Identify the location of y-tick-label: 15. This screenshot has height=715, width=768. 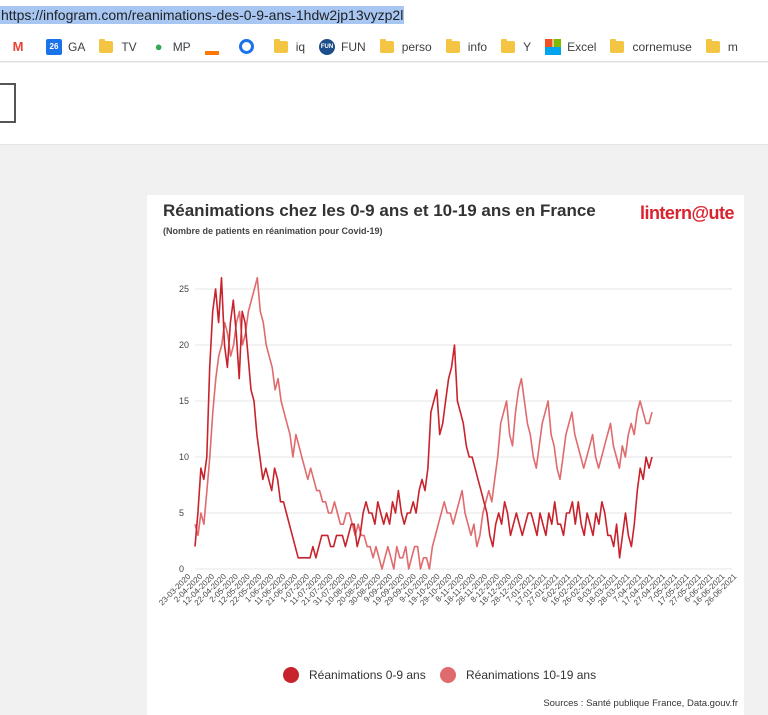
(184, 401).